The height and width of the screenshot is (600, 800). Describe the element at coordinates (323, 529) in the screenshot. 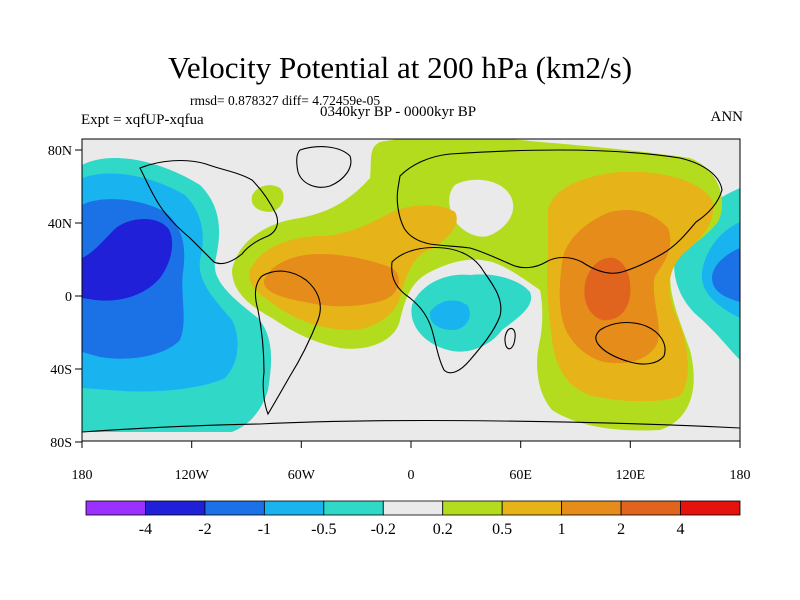

I see `colorbar-label: -0.5` at that location.